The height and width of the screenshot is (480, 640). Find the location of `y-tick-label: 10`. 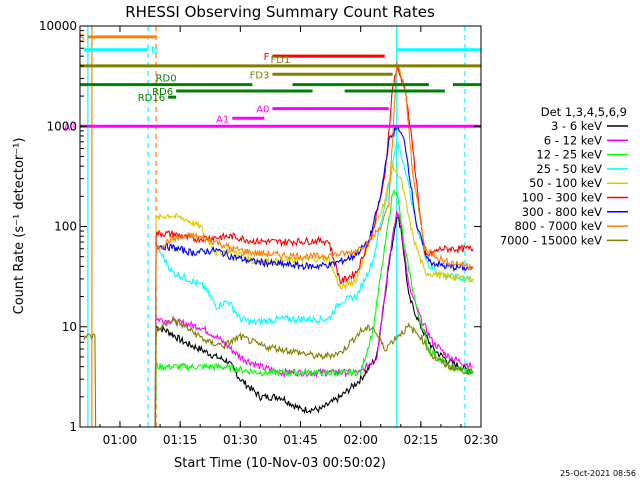

y-tick-label: 10 is located at coordinates (69, 327).